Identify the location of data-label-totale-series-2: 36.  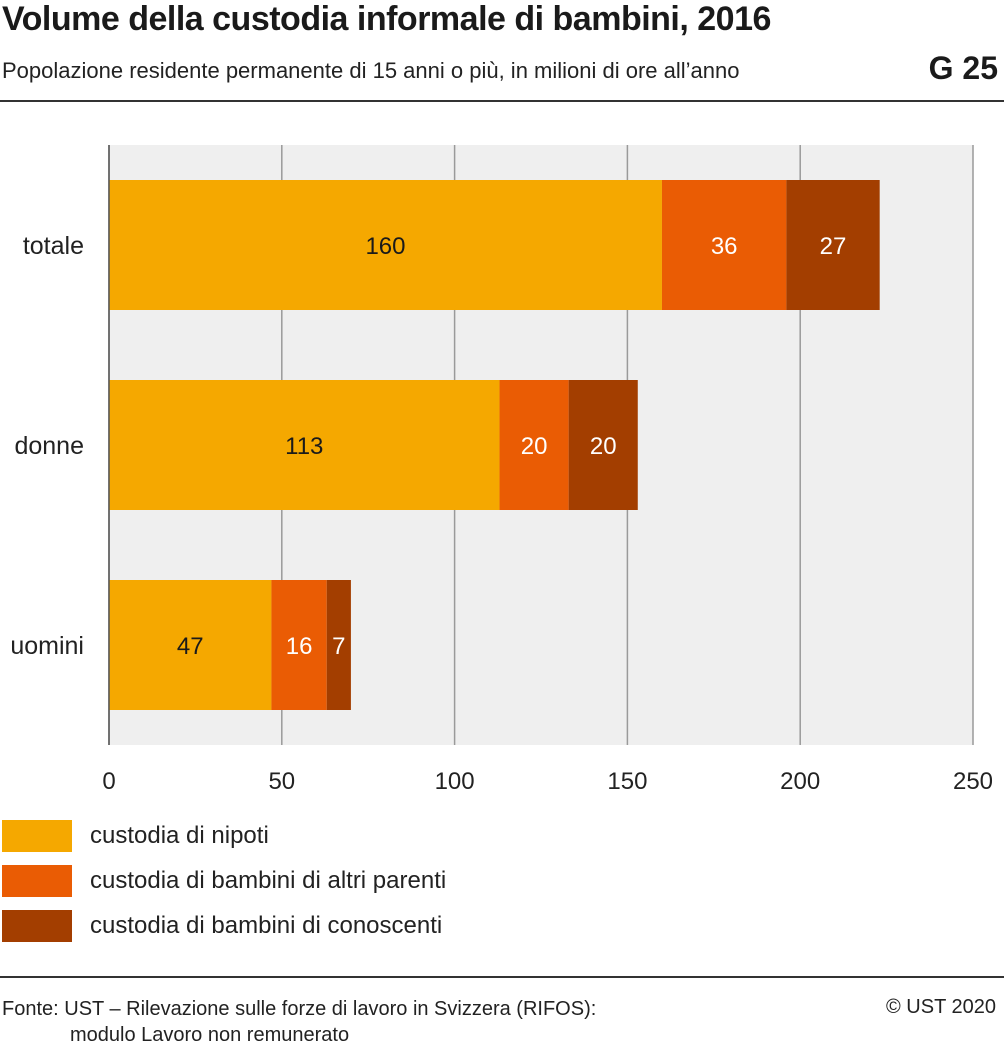
(724, 246).